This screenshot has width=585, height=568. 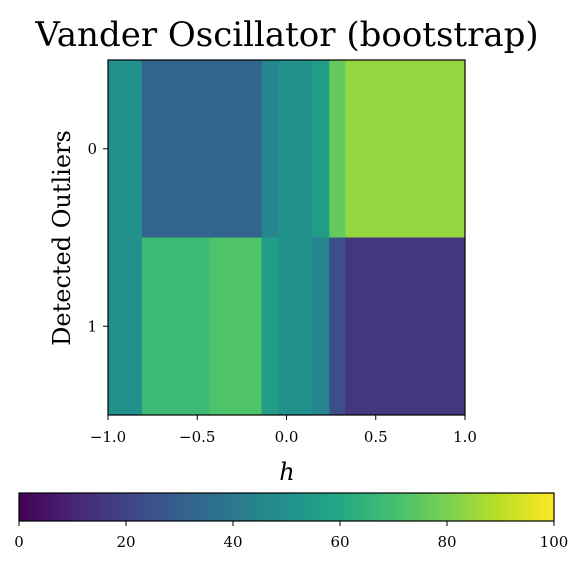 I want to click on x-axis-ticks: −1.0 −0.5 0.0 0.5 1.0, so click(x=283, y=430).